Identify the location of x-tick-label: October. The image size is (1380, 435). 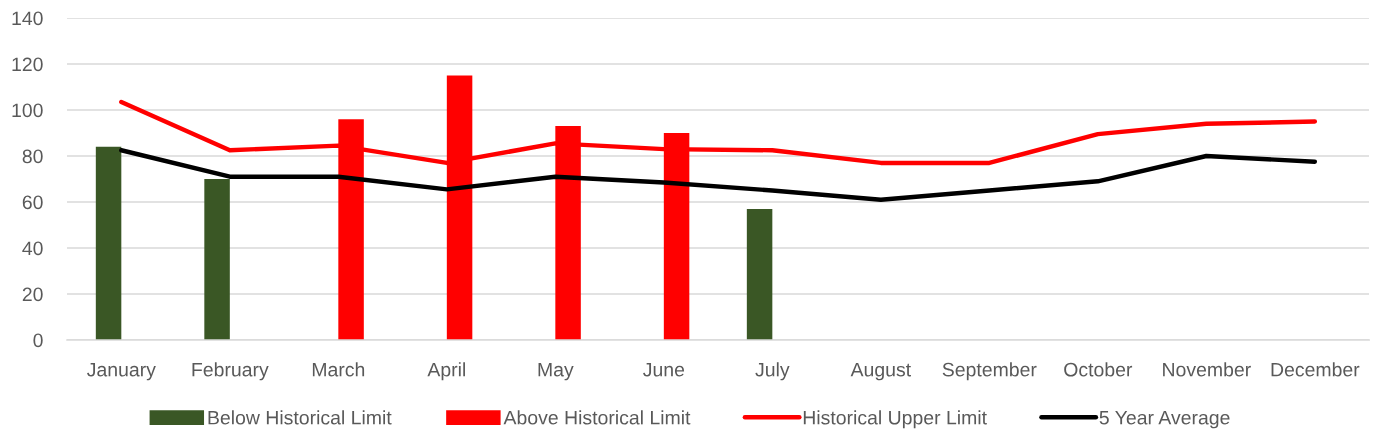
(1098, 369).